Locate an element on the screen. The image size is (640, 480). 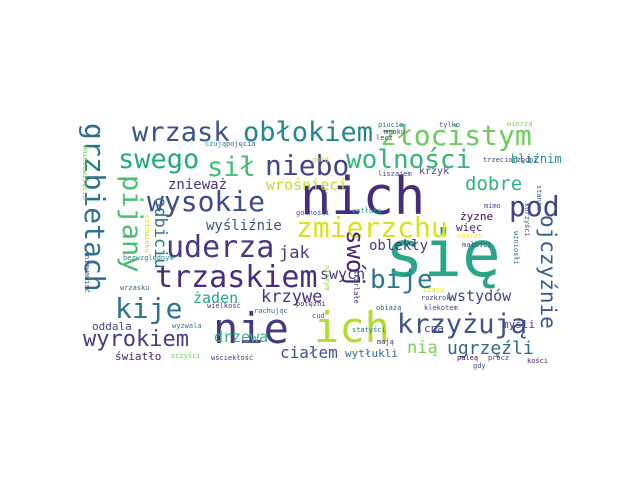
word: uderza is located at coordinates (220, 247).